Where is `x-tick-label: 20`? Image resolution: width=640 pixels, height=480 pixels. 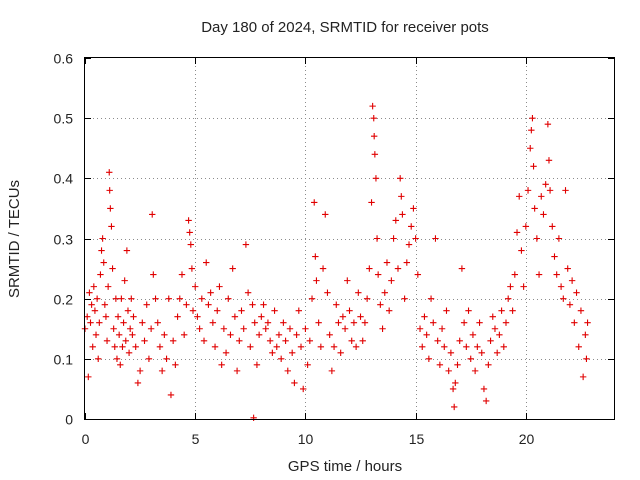 x-tick-label: 20 is located at coordinates (527, 439).